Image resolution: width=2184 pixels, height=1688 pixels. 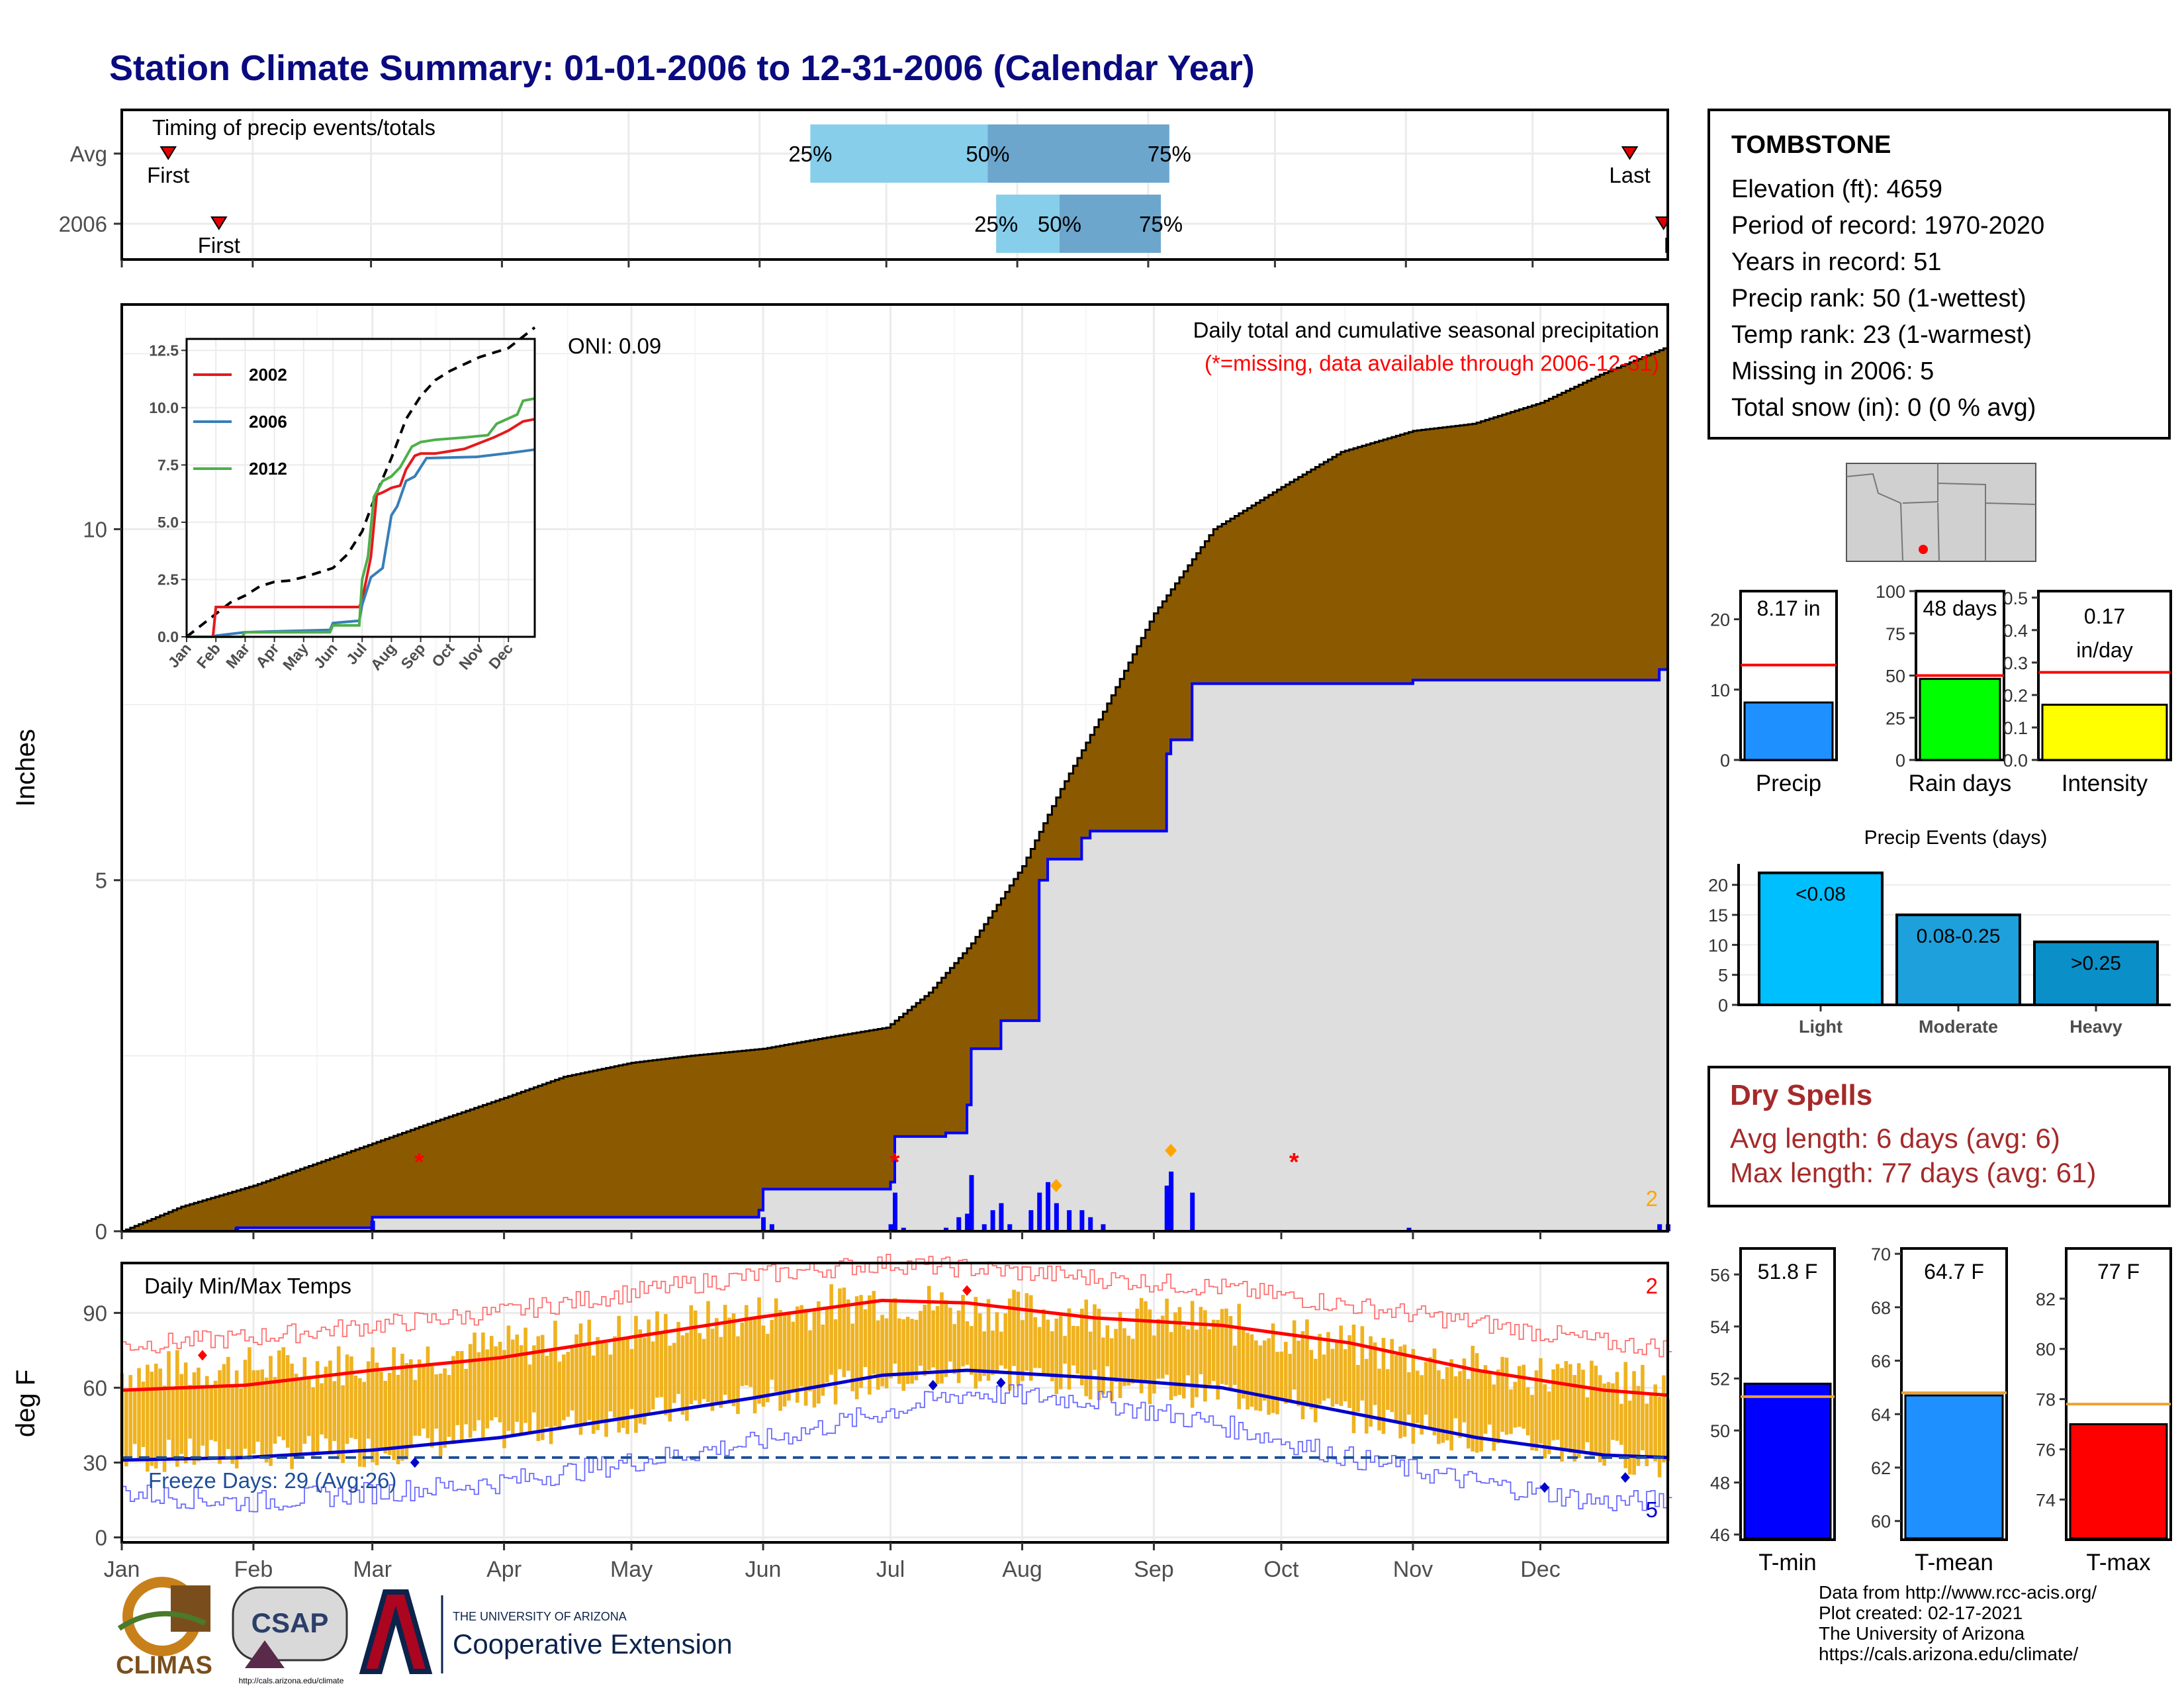 What do you see at coordinates (168, 636) in the screenshot?
I see `inset-y-tick-label: 0.0` at bounding box center [168, 636].